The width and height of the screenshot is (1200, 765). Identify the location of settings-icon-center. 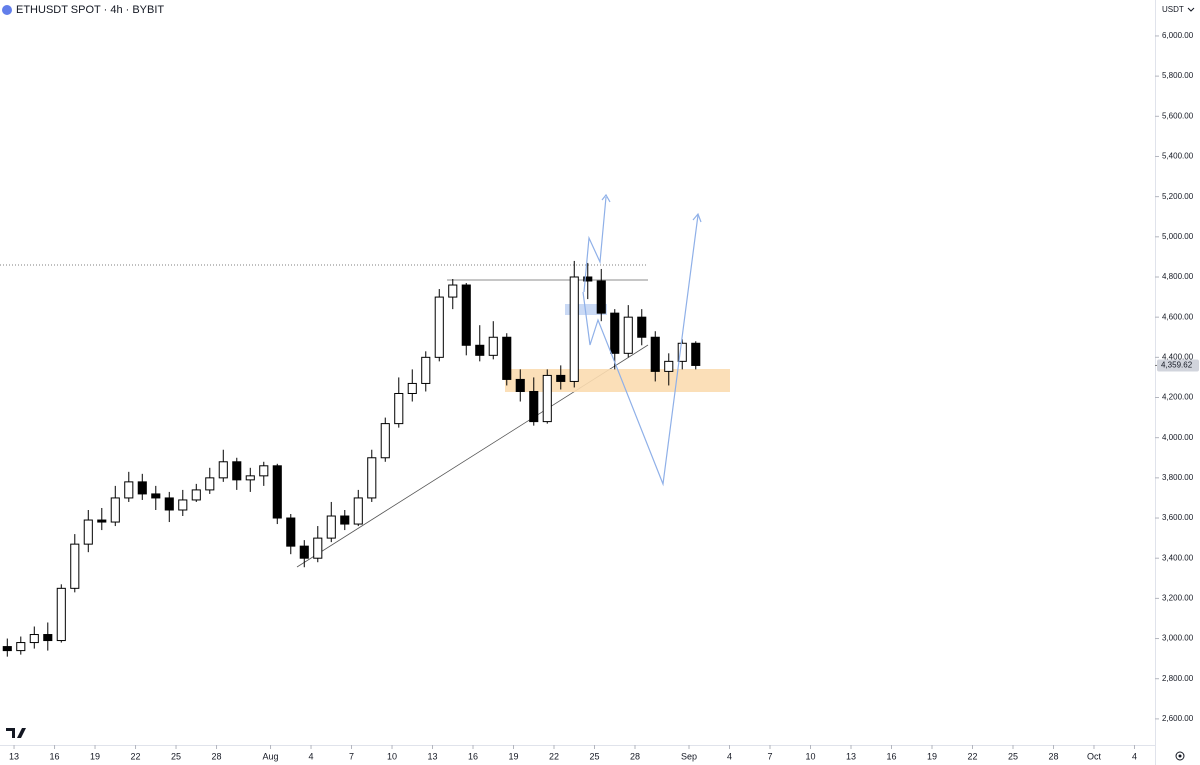
(1180, 756).